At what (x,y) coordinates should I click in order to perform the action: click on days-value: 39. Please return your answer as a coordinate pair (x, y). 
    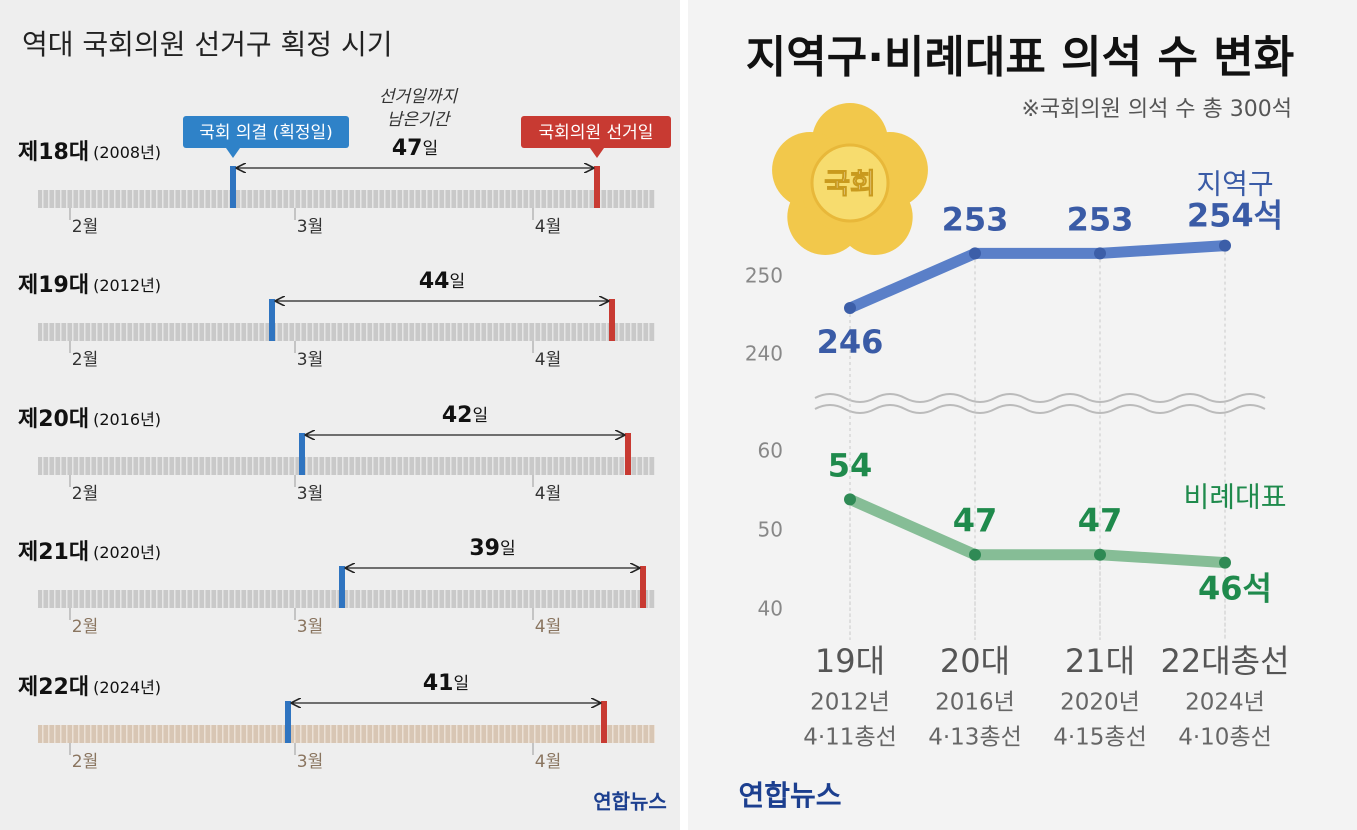
    Looking at the image, I should click on (484, 548).